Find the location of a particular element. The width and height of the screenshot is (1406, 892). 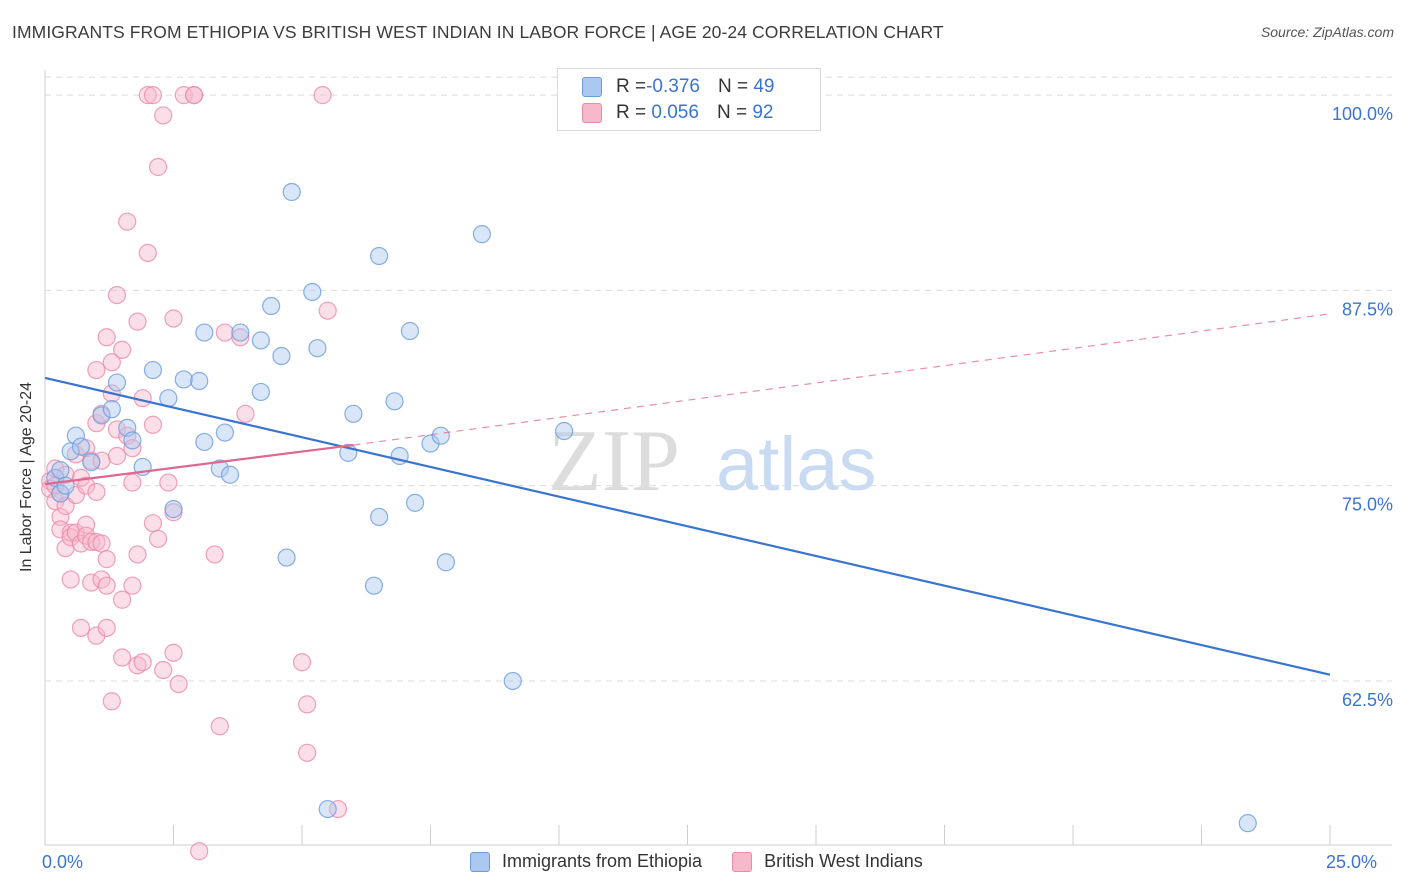

bwi-trend-line is located at coordinates (199, 464).